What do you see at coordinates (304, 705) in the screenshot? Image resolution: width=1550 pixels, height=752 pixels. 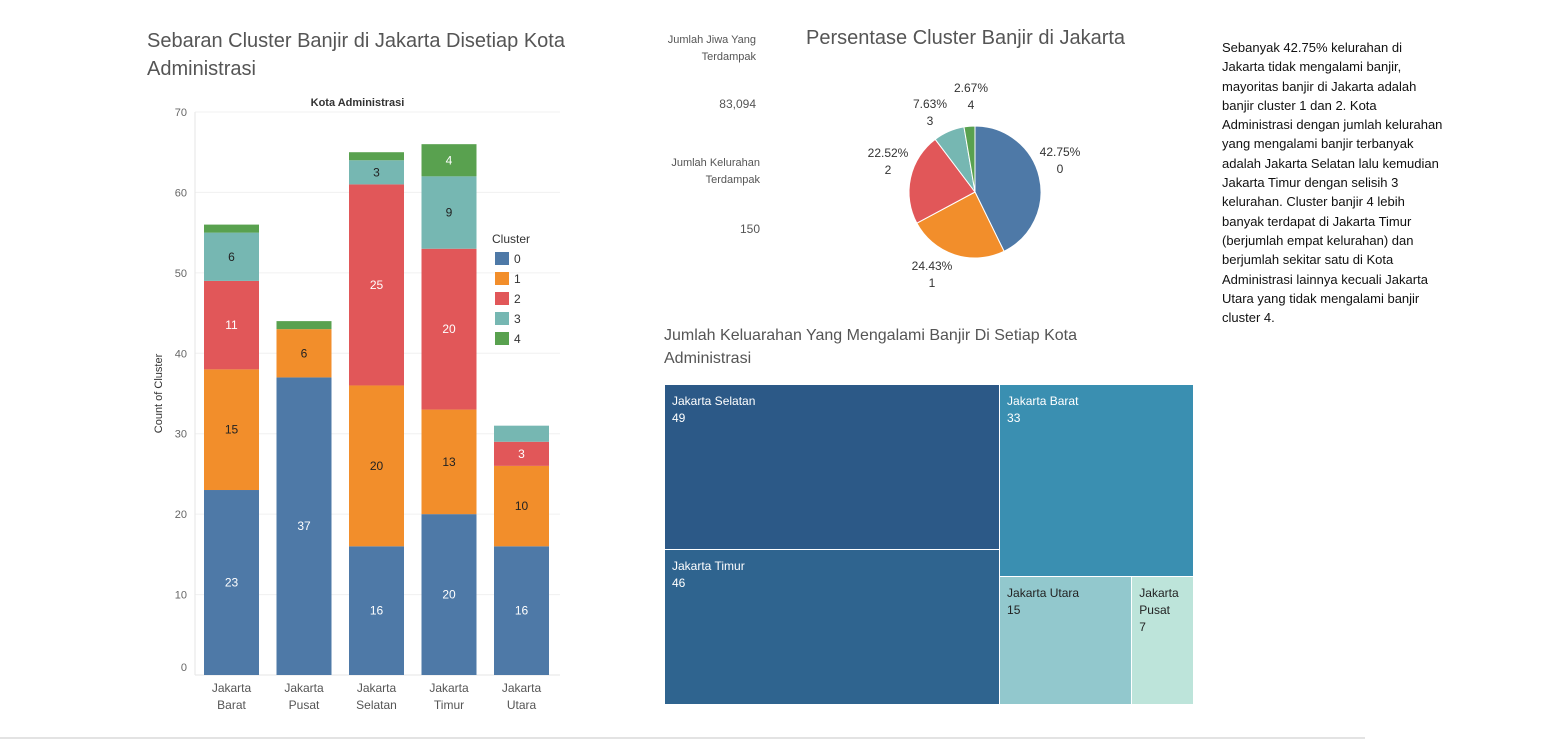 I see `x-tick-label: Pusat` at bounding box center [304, 705].